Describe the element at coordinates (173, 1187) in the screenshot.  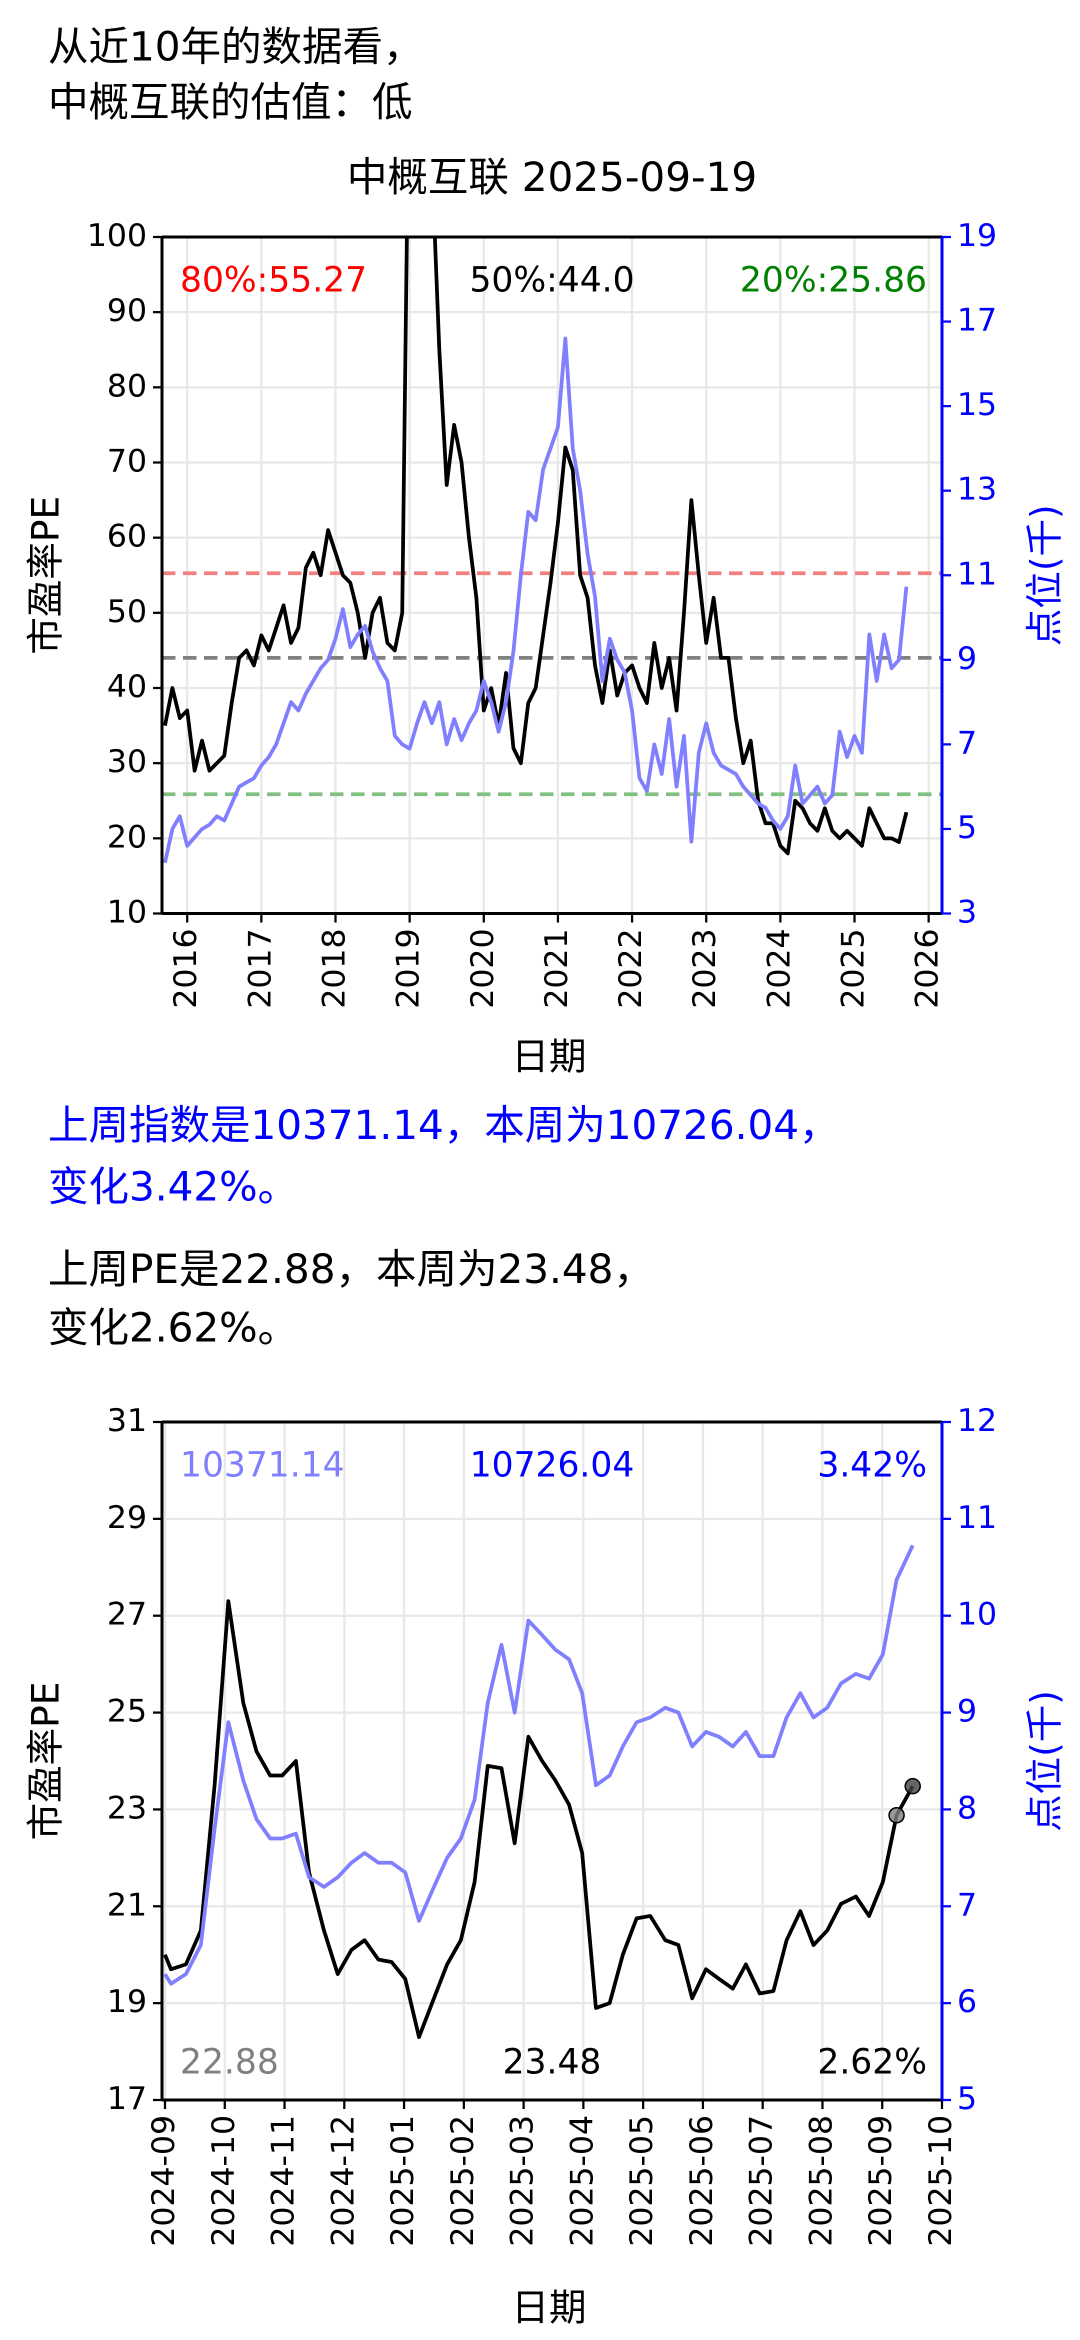
I see `note-line: 变化3.42%。` at that location.